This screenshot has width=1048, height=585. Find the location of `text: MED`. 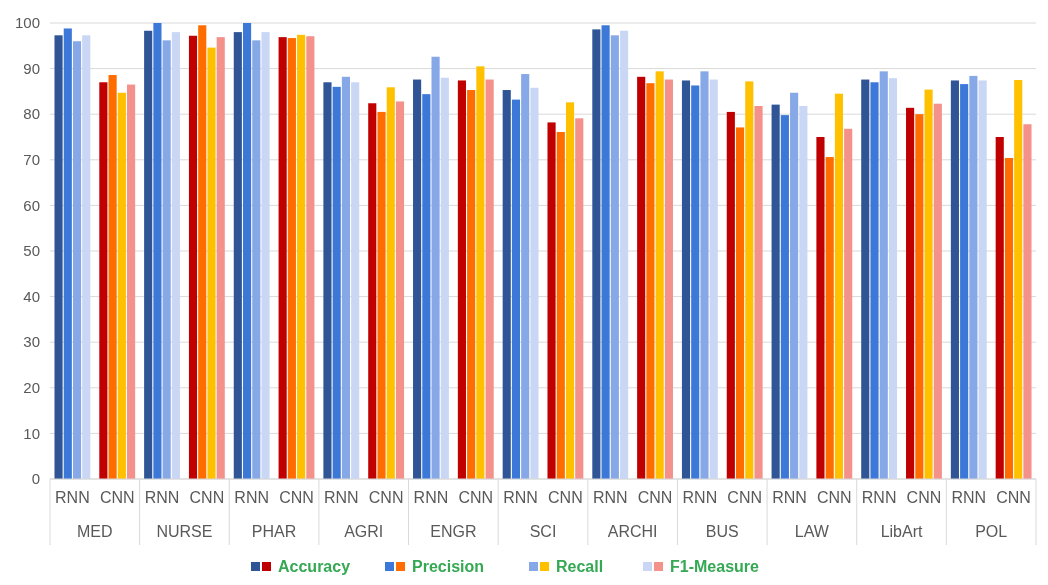

text: MED is located at coordinates (95, 531).